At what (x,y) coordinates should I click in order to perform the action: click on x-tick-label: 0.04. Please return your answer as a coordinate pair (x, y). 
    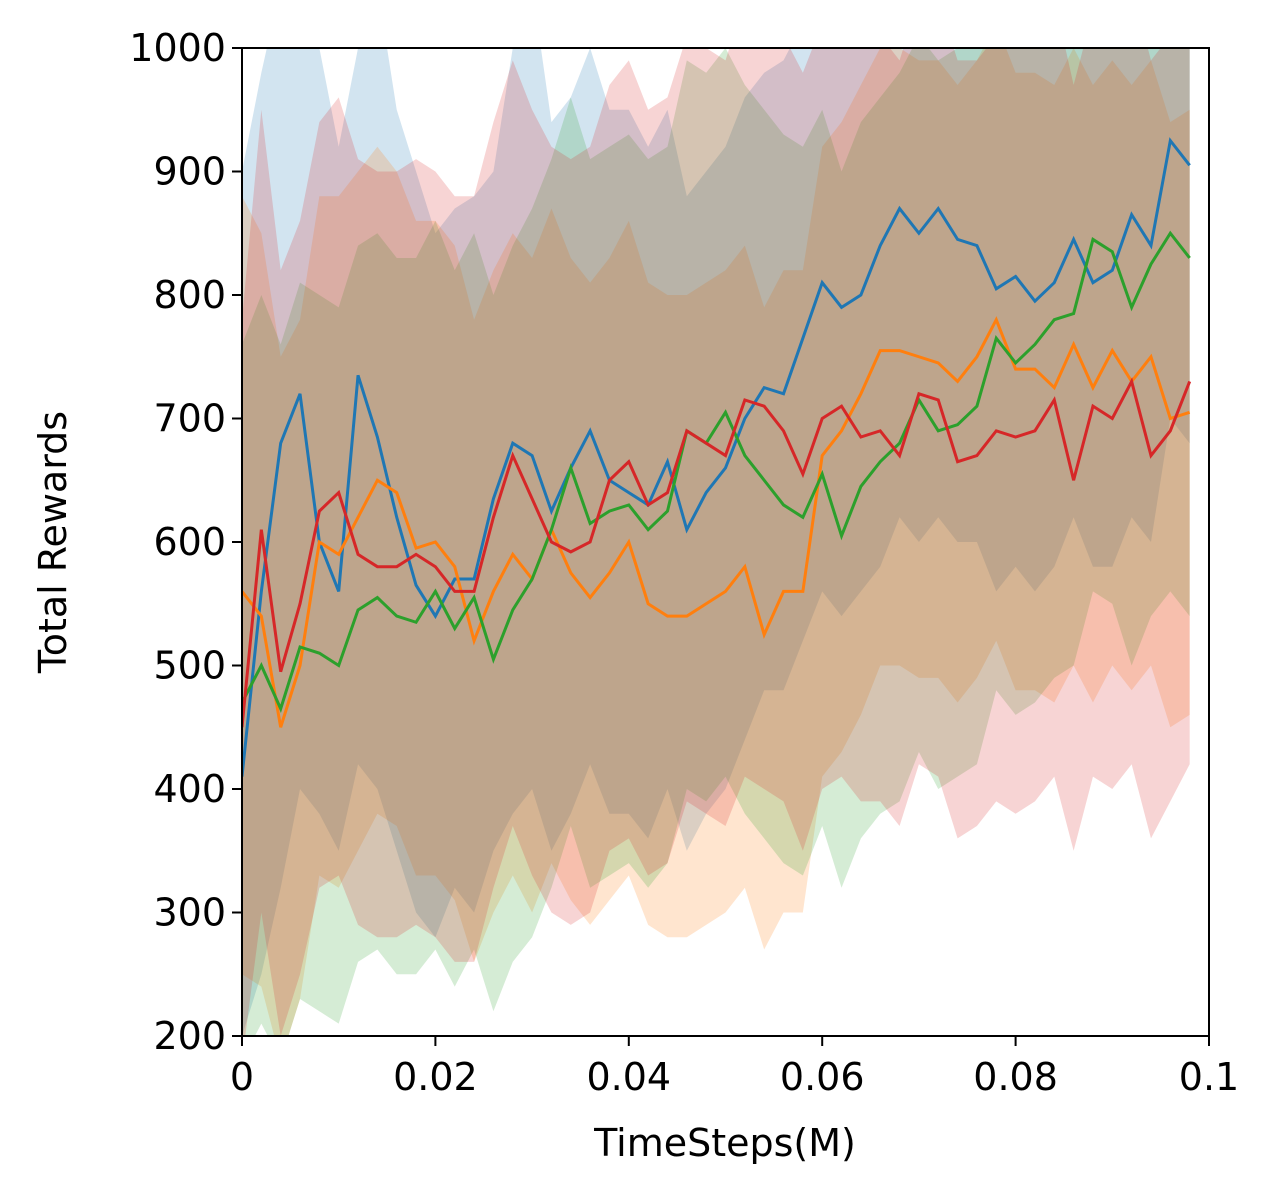
    Looking at the image, I should click on (628, 1077).